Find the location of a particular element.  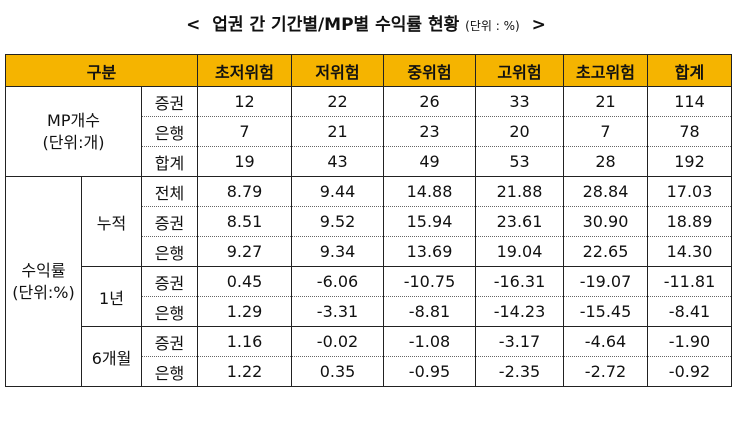

table-cell: 26 is located at coordinates (429, 101).